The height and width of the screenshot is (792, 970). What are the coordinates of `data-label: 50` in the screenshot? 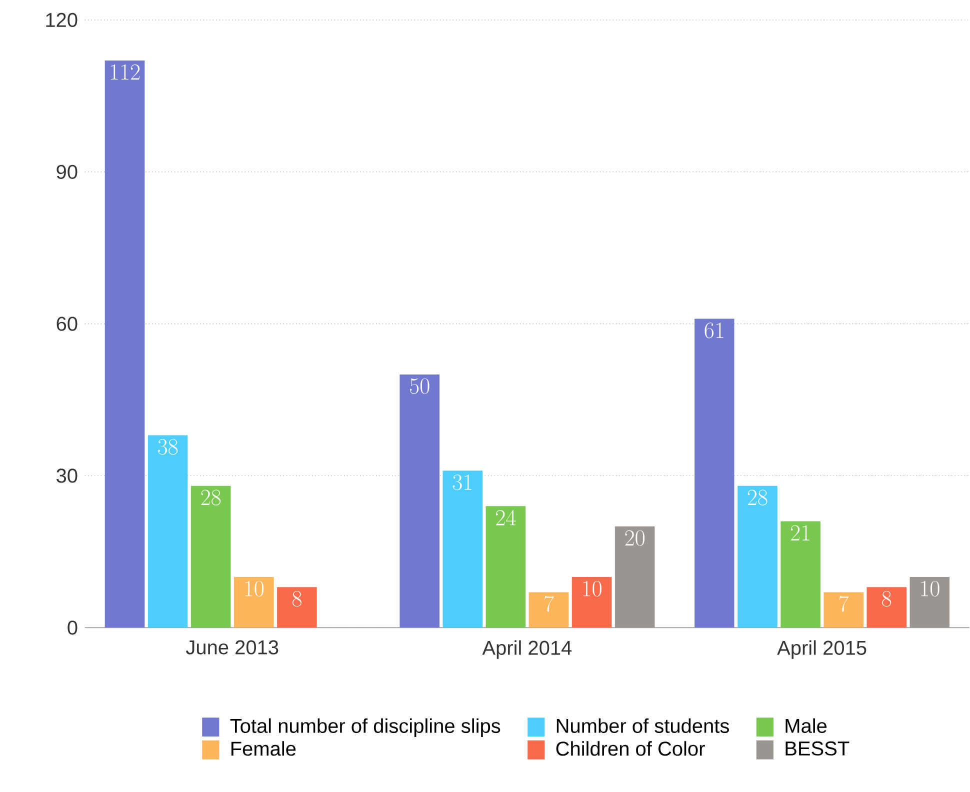 It's located at (420, 386).